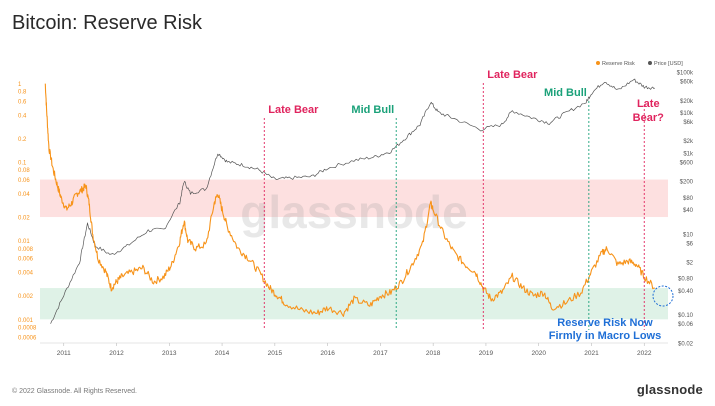  I want to click on y-left-tick-label: 0.006, so click(26, 260).